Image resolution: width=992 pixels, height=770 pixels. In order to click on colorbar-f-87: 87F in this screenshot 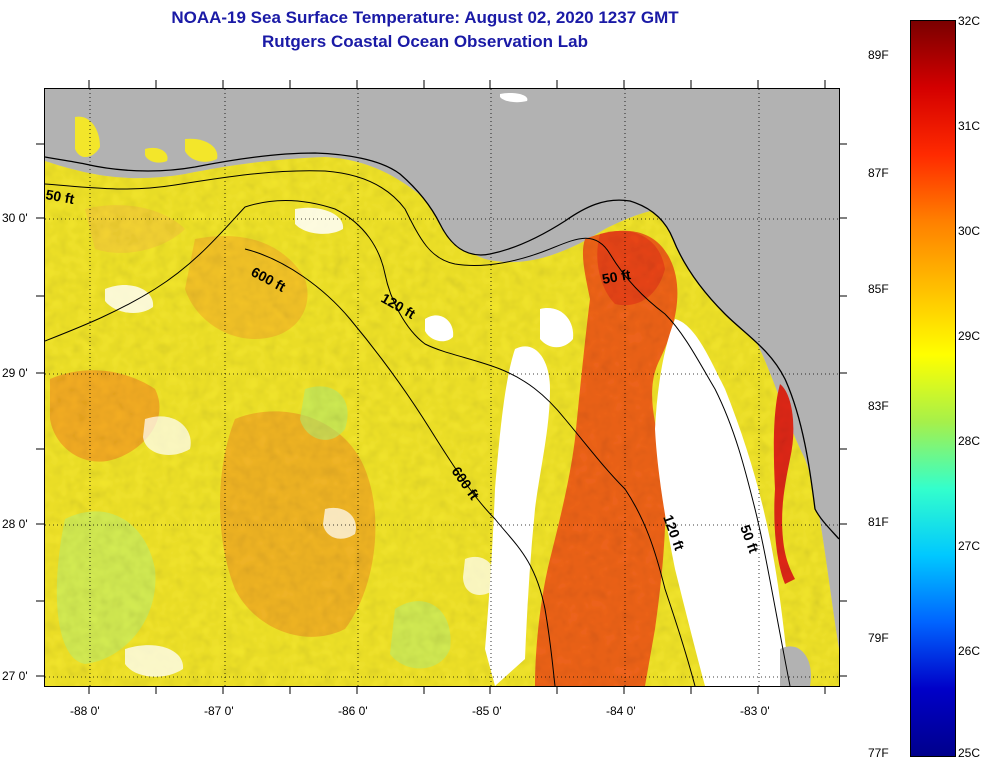, I will do `click(878, 173)`.